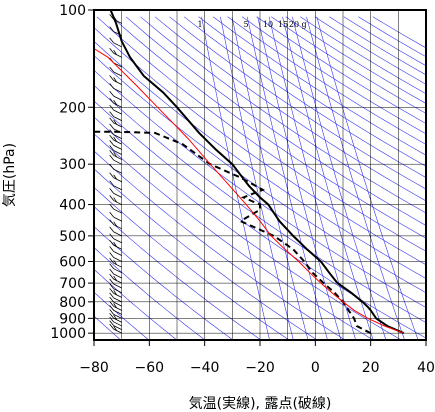  What do you see at coordinates (260, 404) in the screenshot?
I see `x-axis-title: 気温(実線), 露点(破線)` at bounding box center [260, 404].